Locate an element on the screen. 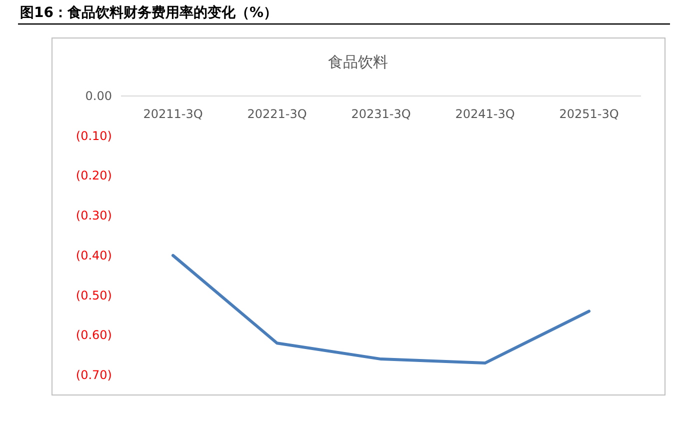  chart-subtitle: 食品饮料 is located at coordinates (358, 62).